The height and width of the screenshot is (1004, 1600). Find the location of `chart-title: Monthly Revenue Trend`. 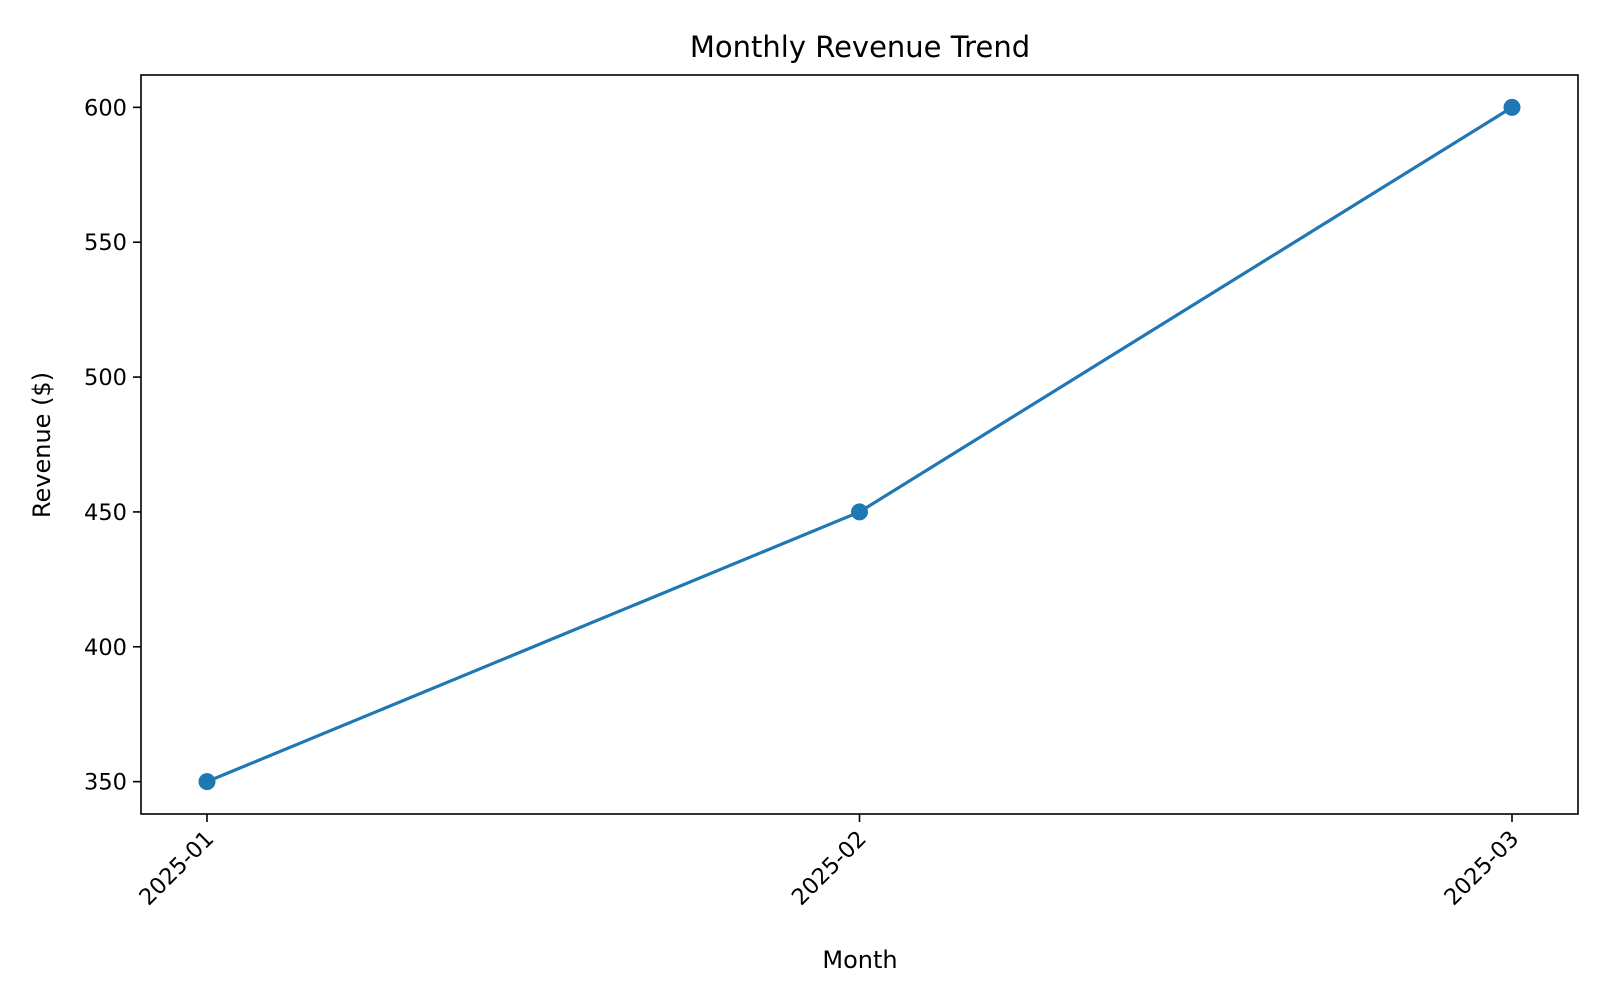

chart-title: Monthly Revenue Trend is located at coordinates (860, 47).